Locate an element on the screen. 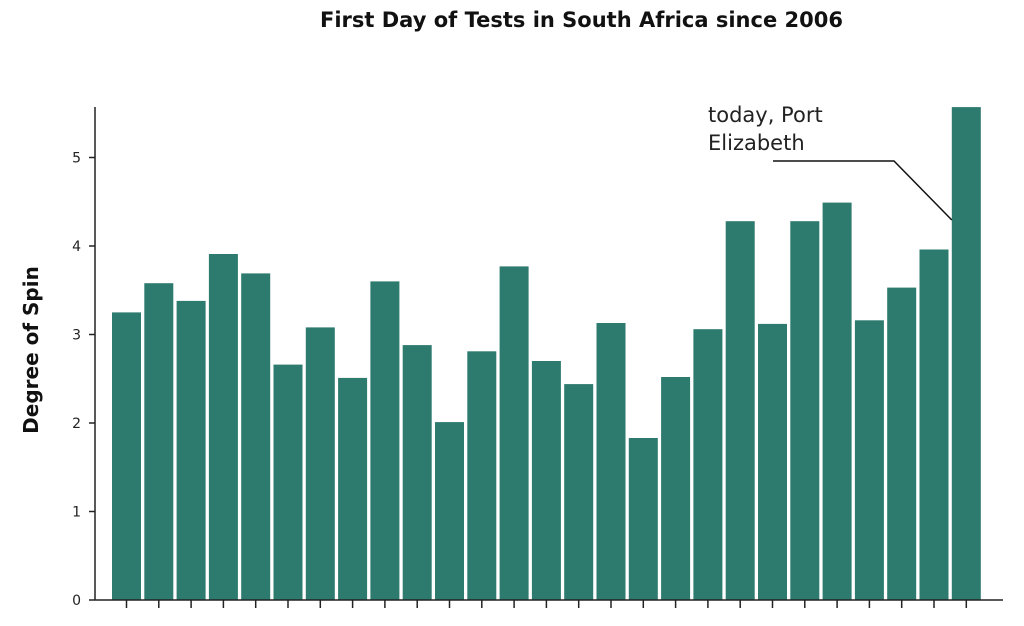 The image size is (1024, 626). y-tick-label-3: 3 is located at coordinates (76, 336).